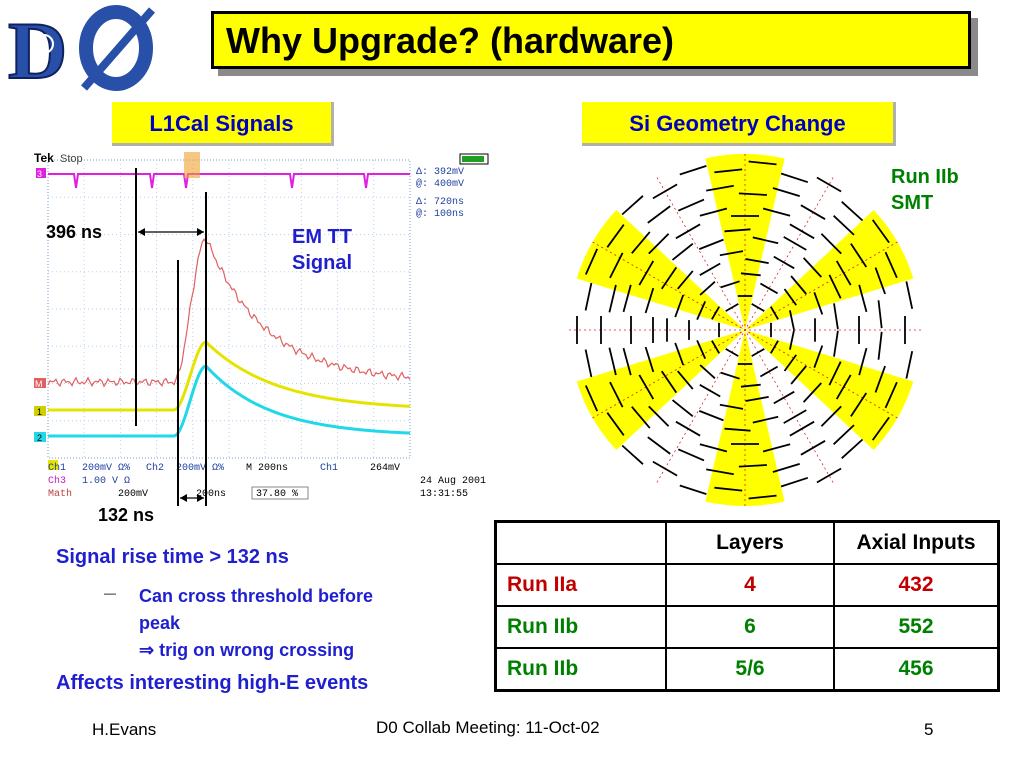 The height and width of the screenshot is (768, 1024). I want to click on scope-math-time: 200ns, so click(211, 494).